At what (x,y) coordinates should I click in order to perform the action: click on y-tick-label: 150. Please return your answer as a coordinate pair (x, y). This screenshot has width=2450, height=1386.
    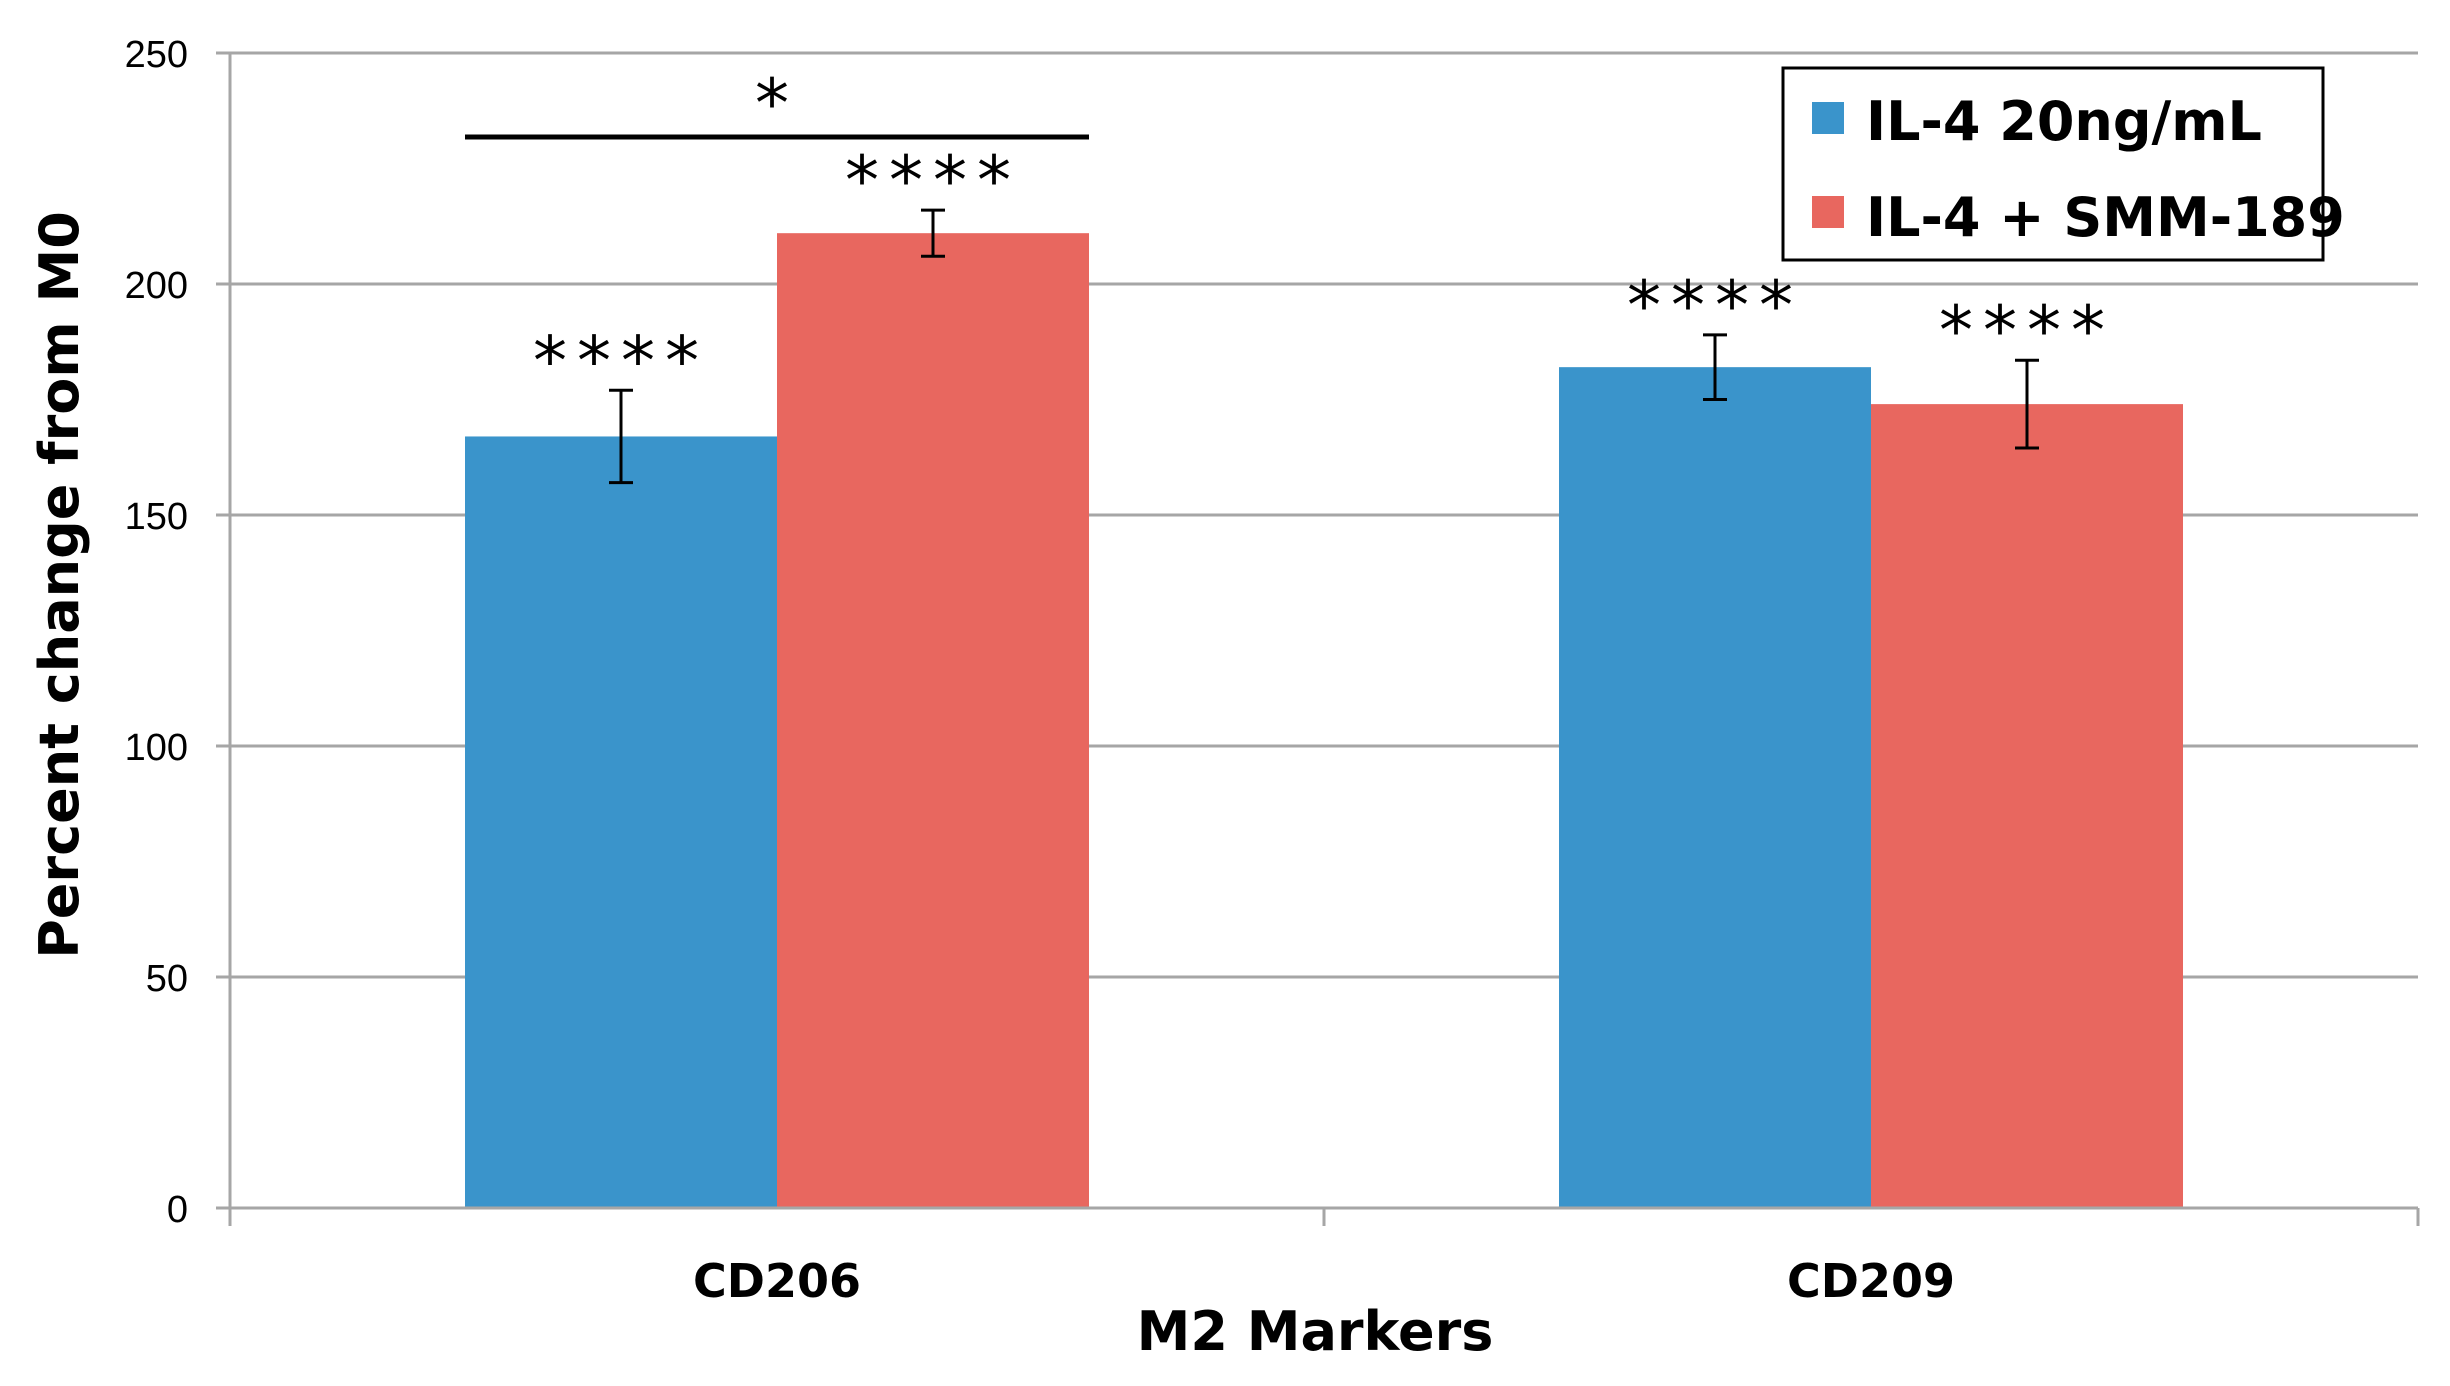
    Looking at the image, I should click on (156, 517).